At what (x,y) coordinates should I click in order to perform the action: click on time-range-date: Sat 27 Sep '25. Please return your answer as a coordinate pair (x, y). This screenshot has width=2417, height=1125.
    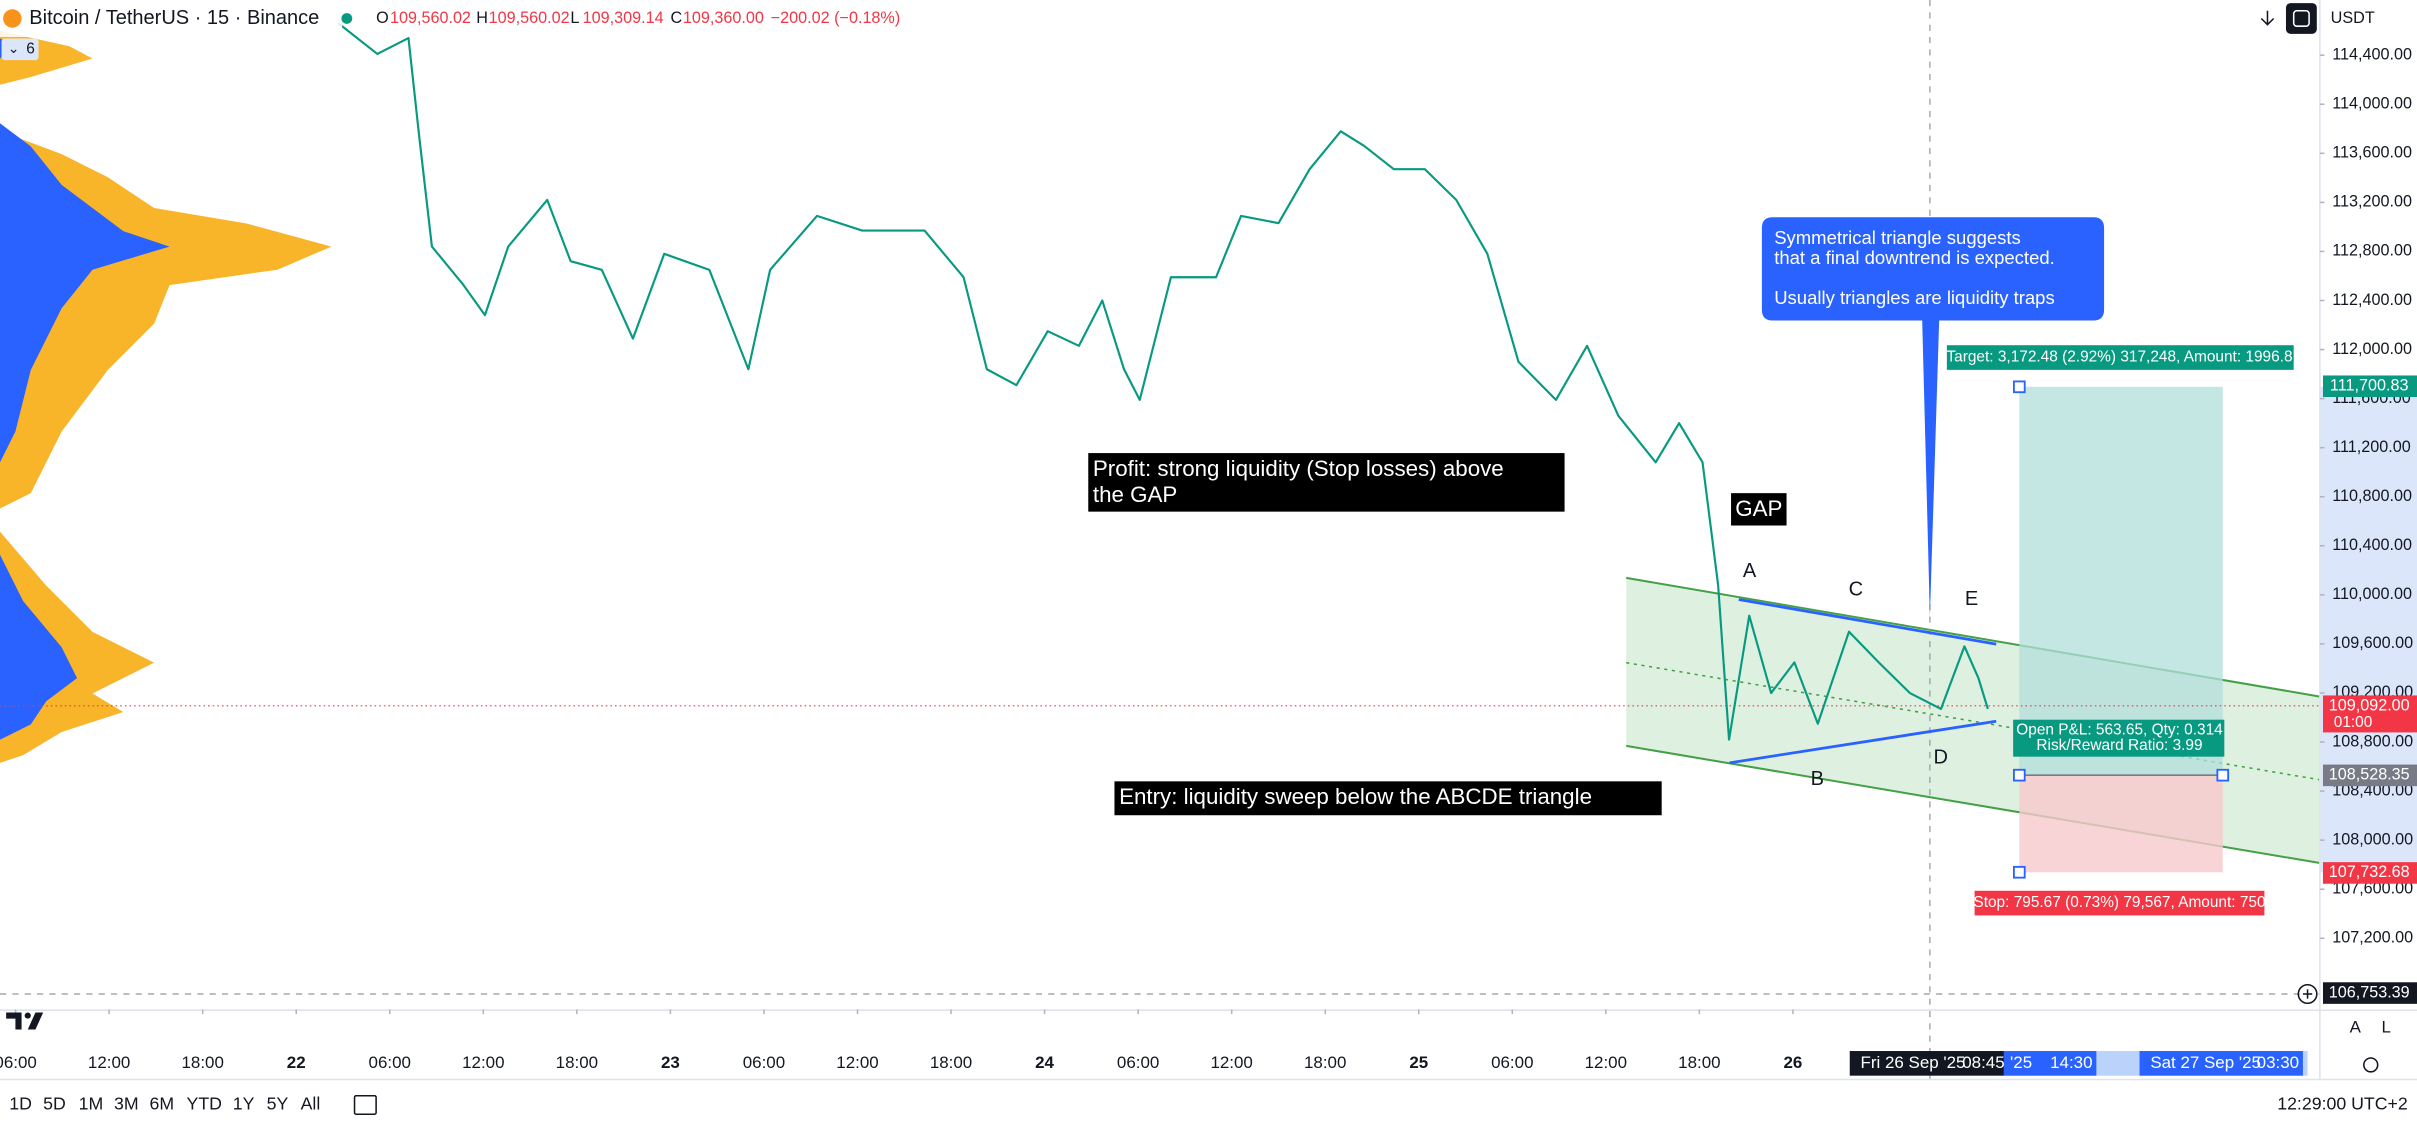
    Looking at the image, I should click on (2205, 1062).